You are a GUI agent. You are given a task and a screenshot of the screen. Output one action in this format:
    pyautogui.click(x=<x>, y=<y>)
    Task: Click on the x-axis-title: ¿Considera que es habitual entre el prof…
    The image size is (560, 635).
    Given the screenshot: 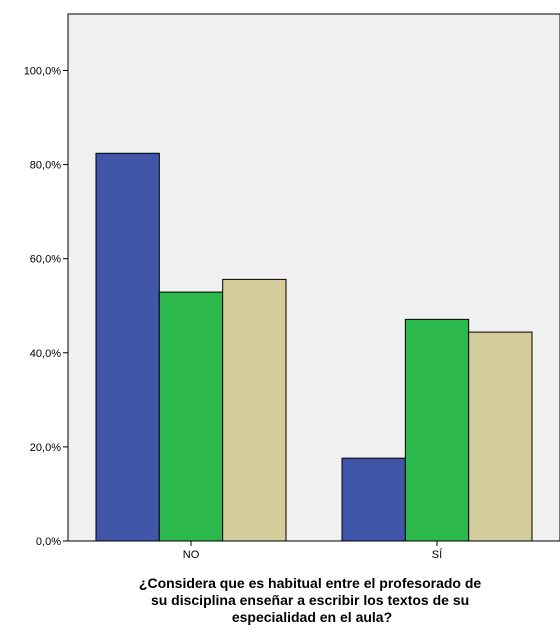 What is the action you would take?
    pyautogui.click(x=312, y=600)
    